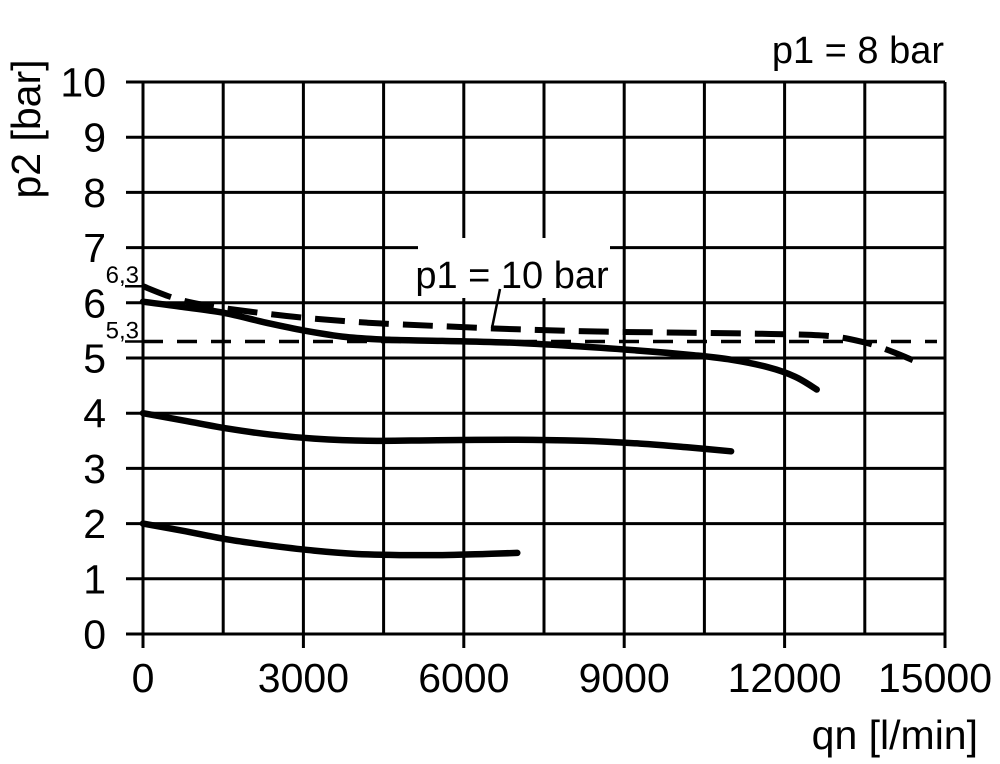  Describe the element at coordinates (94, 303) in the screenshot. I see `y-tick-label: 6` at that location.